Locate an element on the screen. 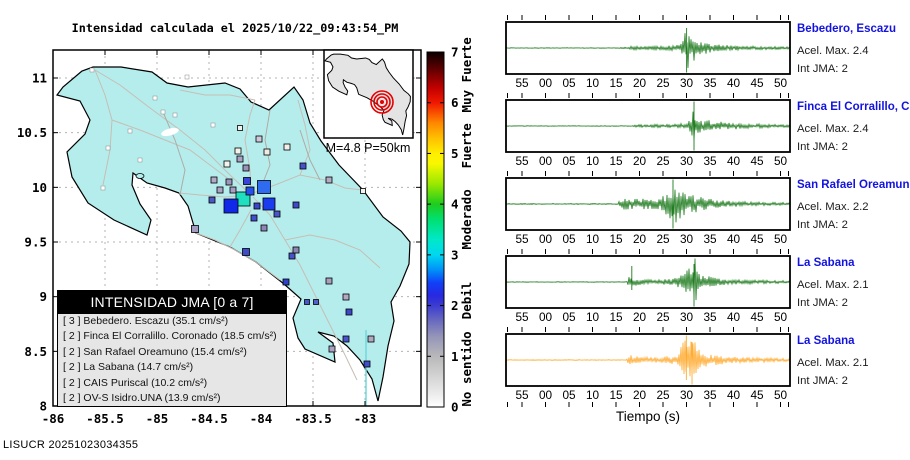 The height and width of the screenshot is (460, 910). legend-entry: [ 2 ] OV-S Isidro.UNA (13.9 cm/s²) is located at coordinates (142, 398).